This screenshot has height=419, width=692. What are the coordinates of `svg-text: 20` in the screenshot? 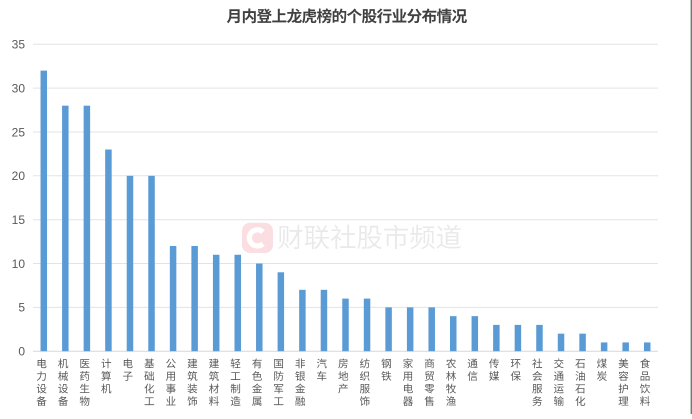 It's located at (19, 176).